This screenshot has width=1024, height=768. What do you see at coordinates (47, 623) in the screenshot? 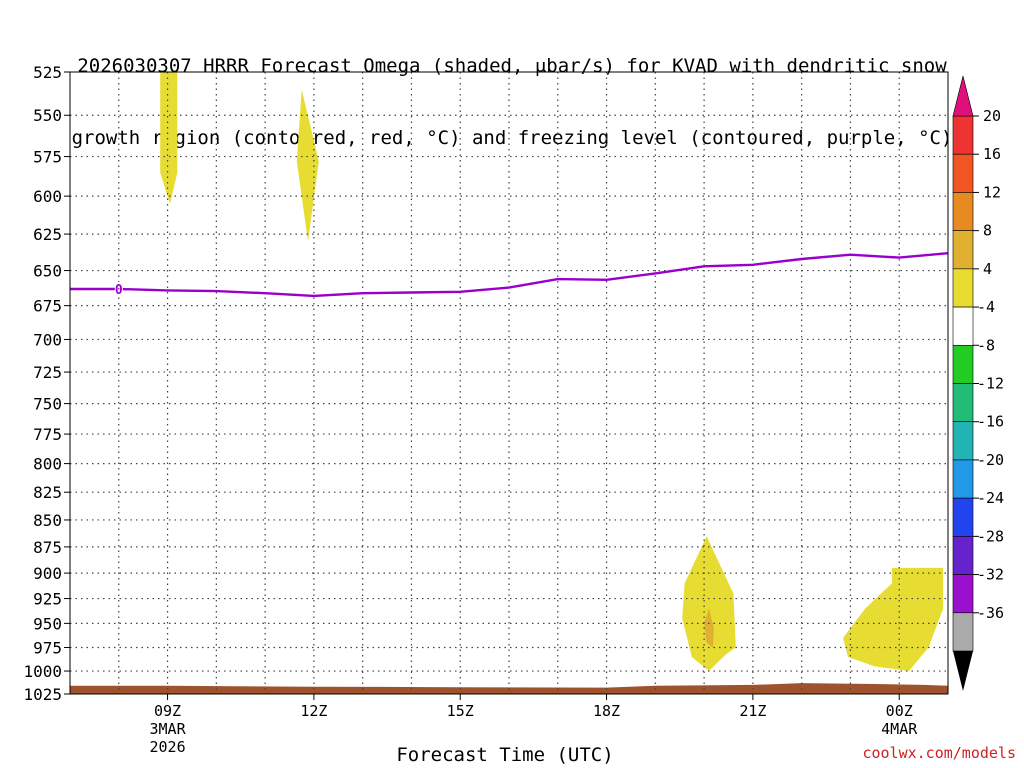
I see `y-tick-label-950: 950` at bounding box center [47, 623].